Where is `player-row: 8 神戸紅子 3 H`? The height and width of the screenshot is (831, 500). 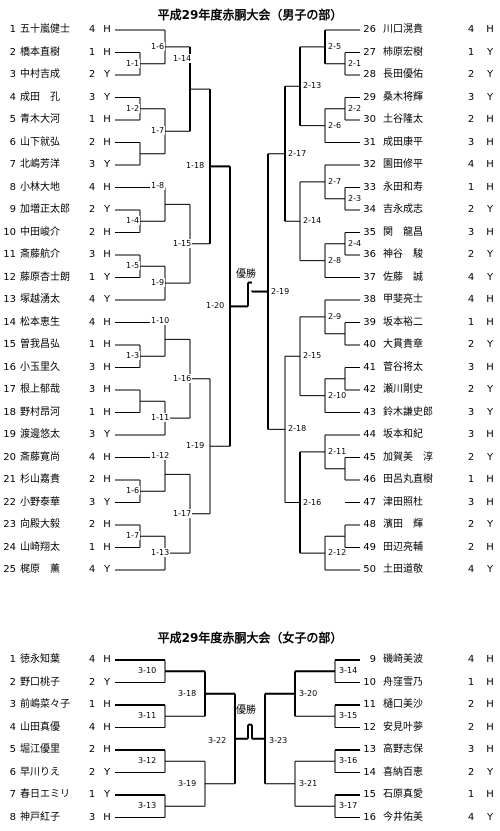 player-row: 8 神戸紅子 3 H is located at coordinates (115, 818).